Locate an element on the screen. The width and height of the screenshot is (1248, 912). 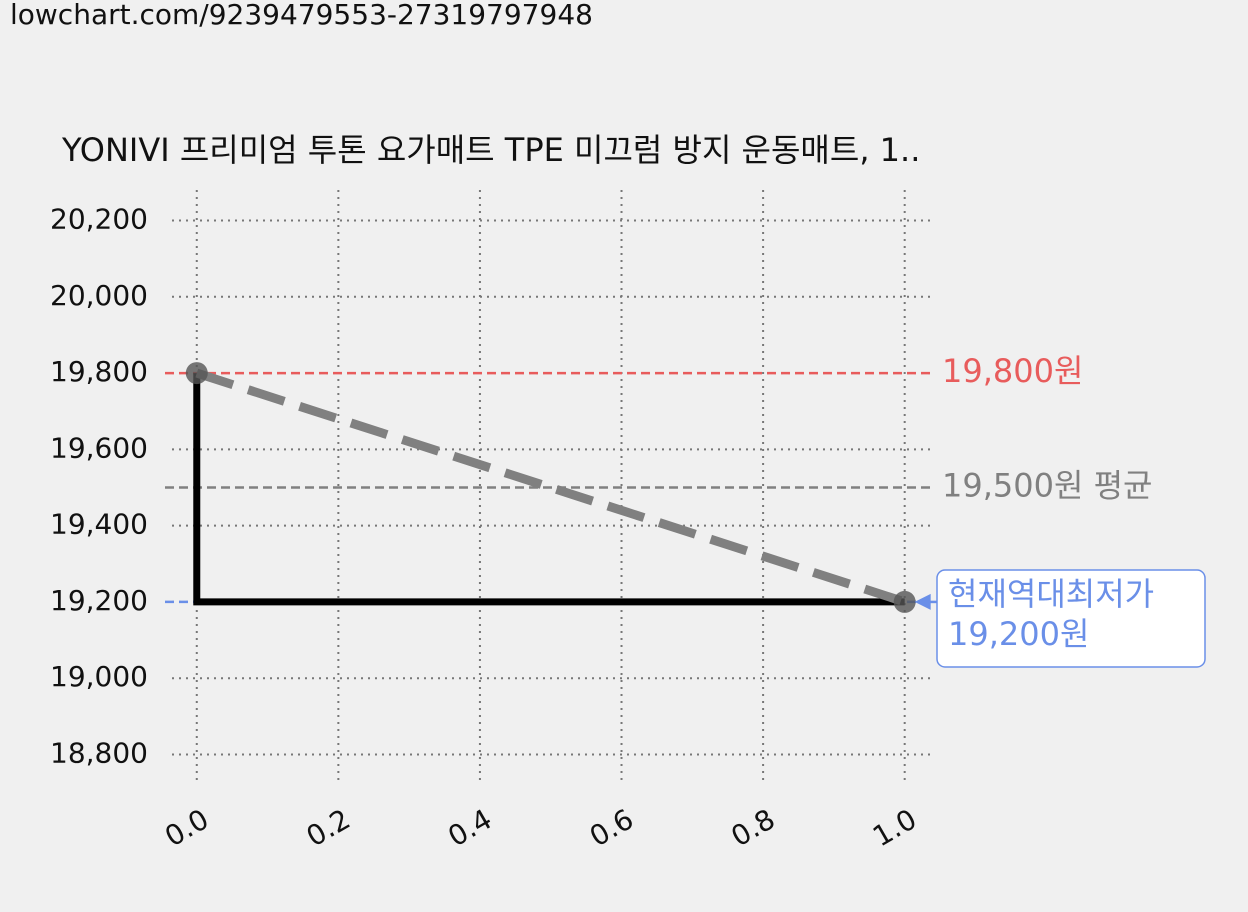
x-tick-label: 0.2 is located at coordinates (328, 827).